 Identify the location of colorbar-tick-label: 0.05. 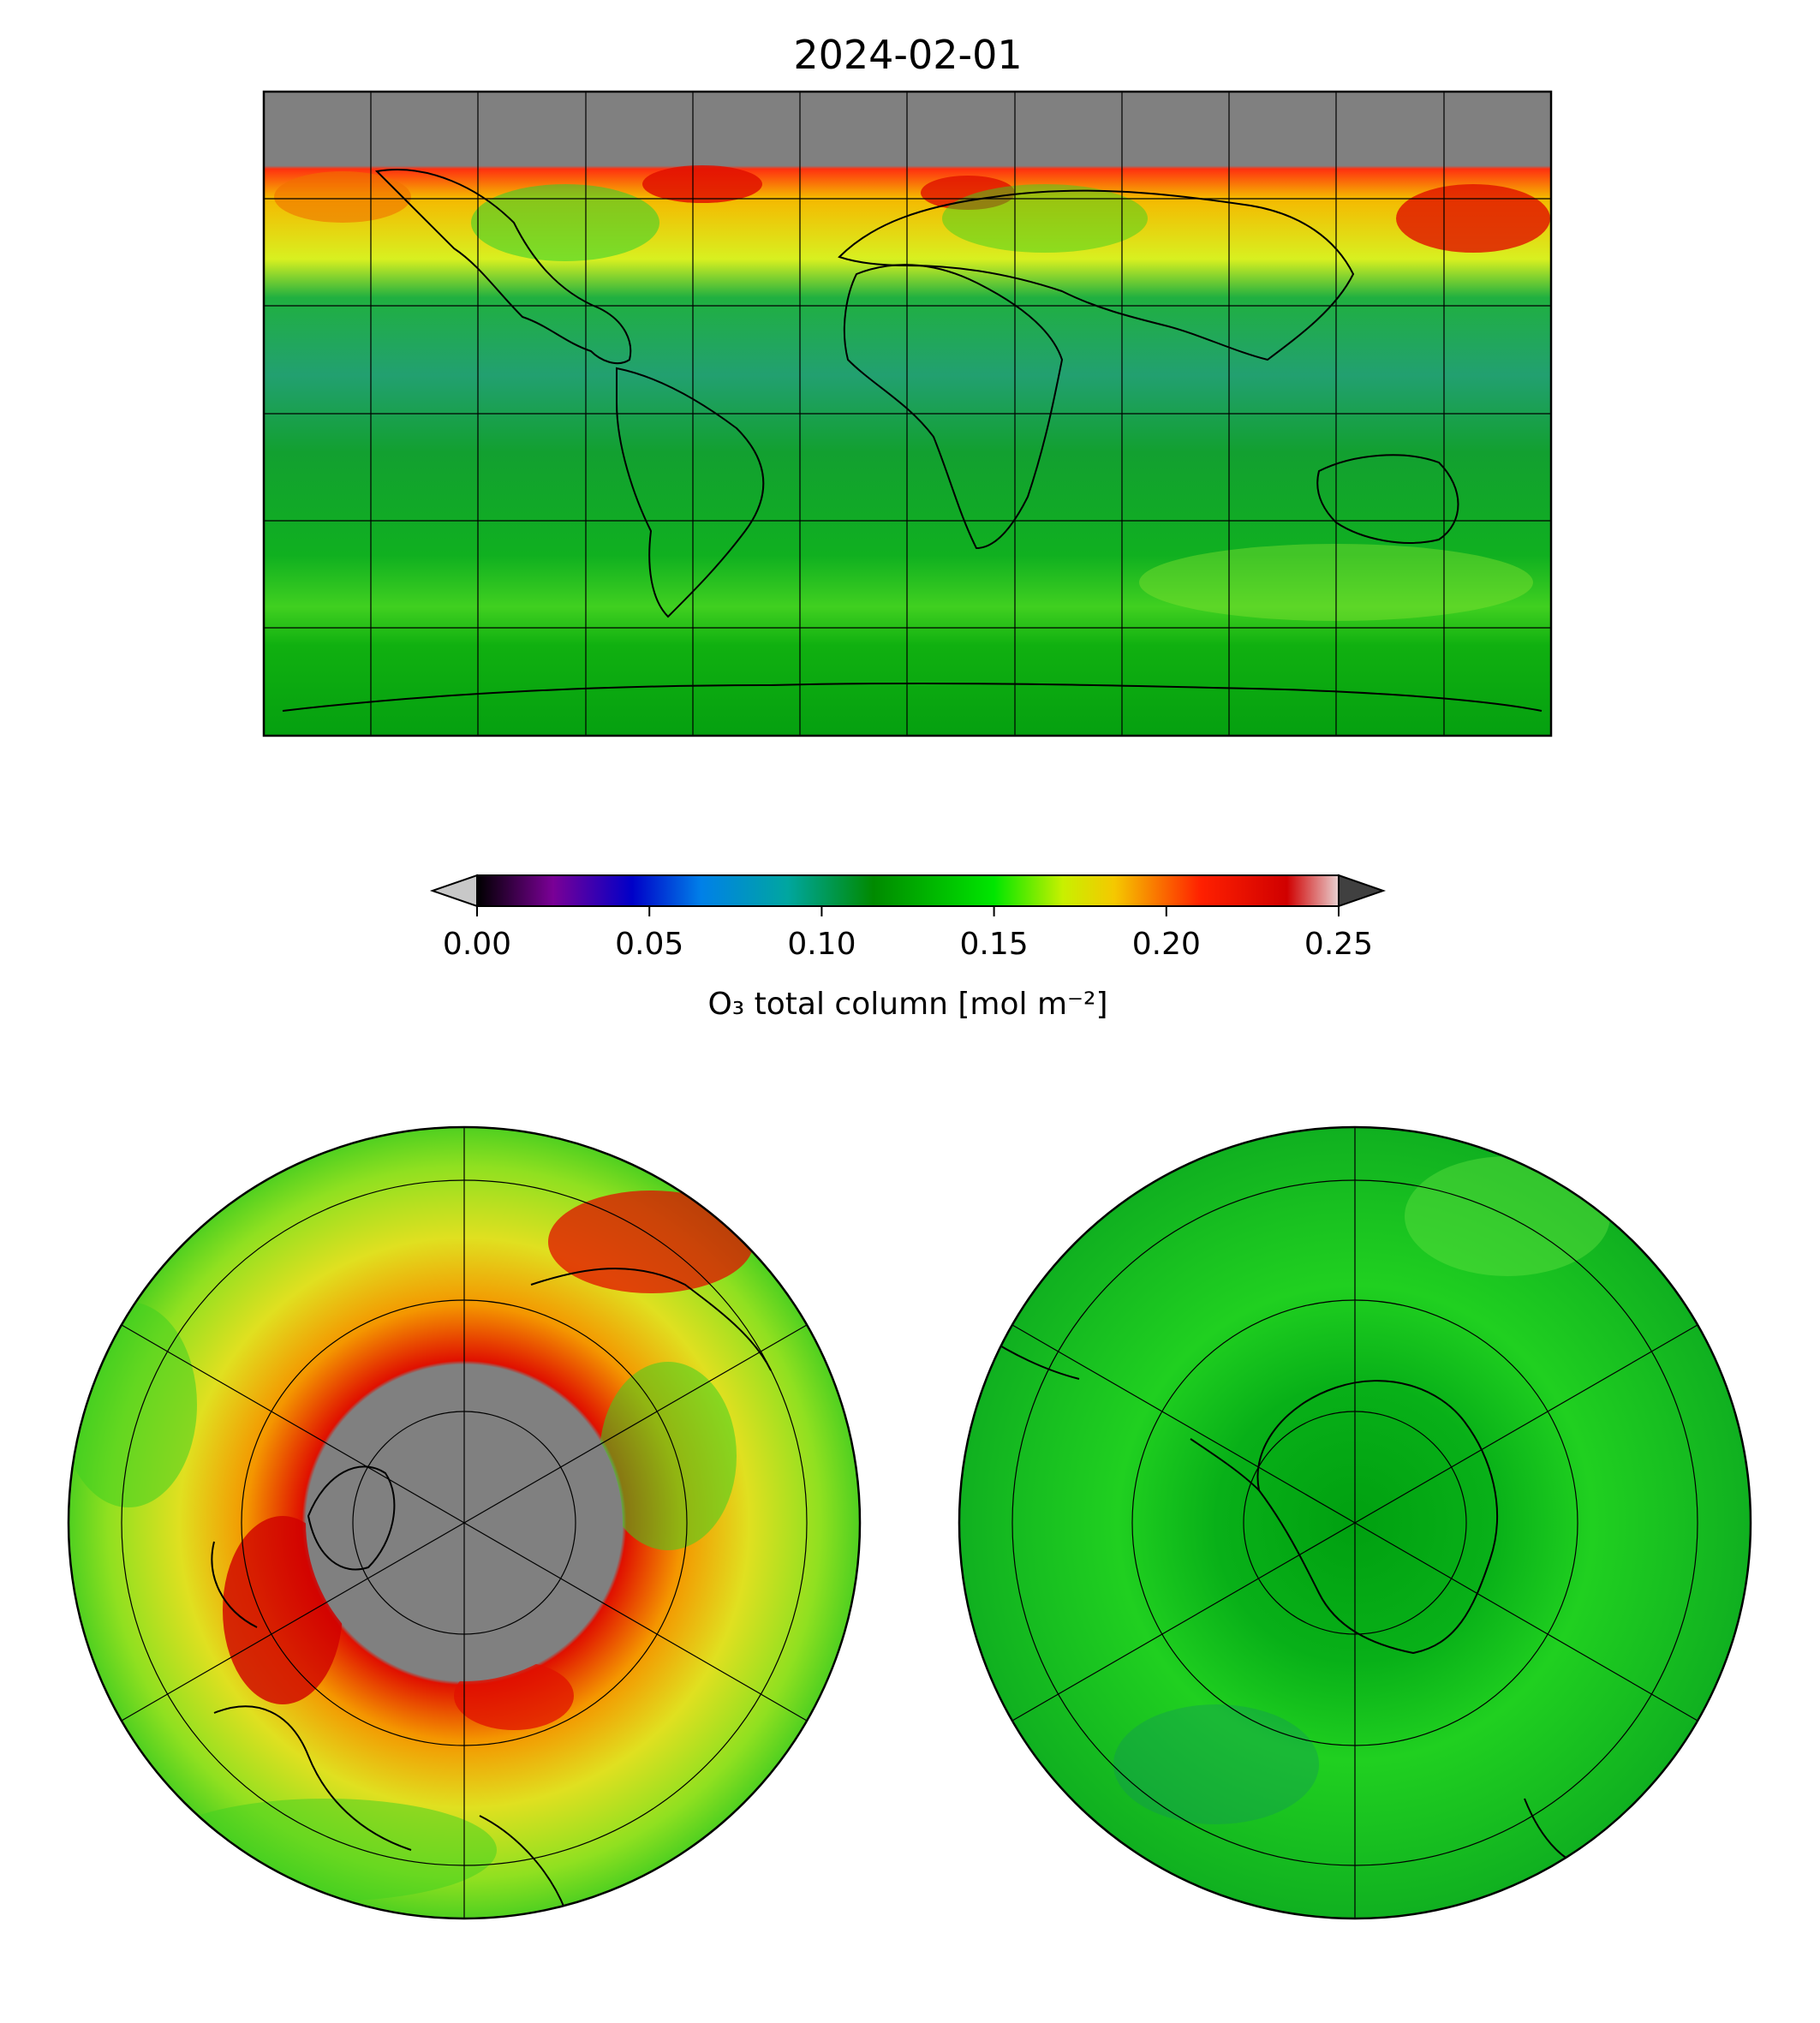
(649, 944).